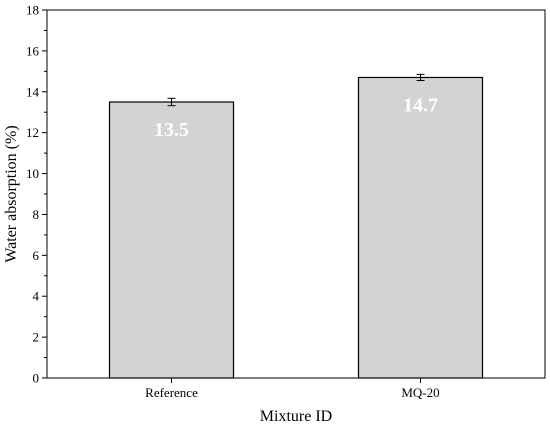 This screenshot has width=550, height=428. I want to click on y-axis: 0 2 4 6 8 10 12 14 16 18, so click(36, 194).